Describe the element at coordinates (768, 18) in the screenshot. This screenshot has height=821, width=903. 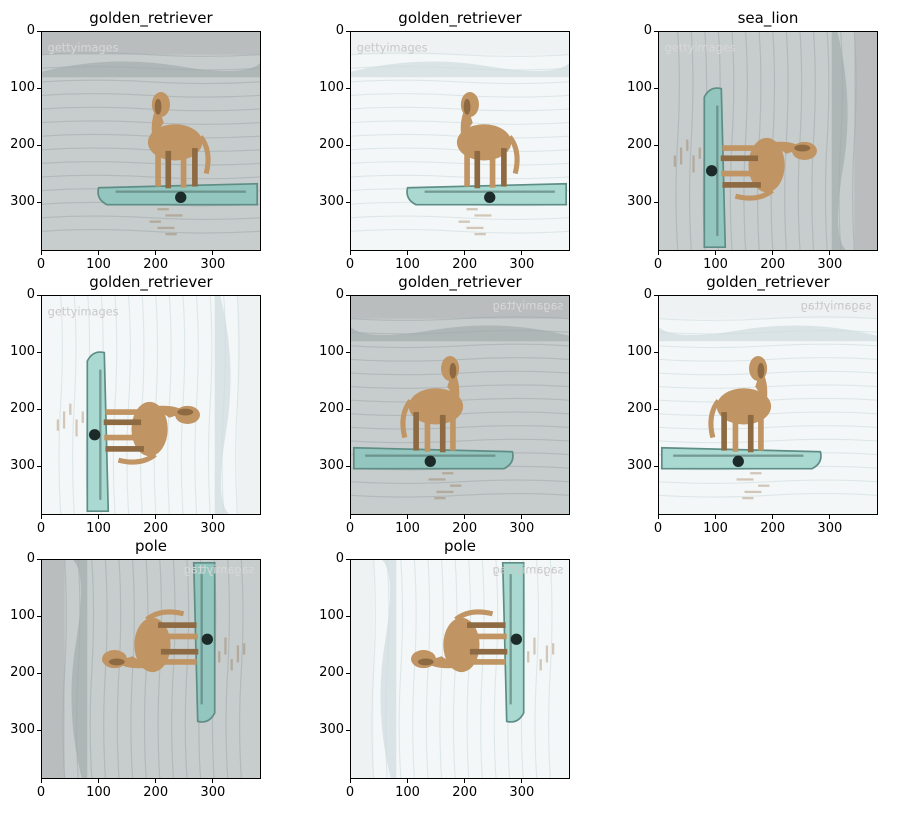
I see `panel-title: sea_lion` at that location.